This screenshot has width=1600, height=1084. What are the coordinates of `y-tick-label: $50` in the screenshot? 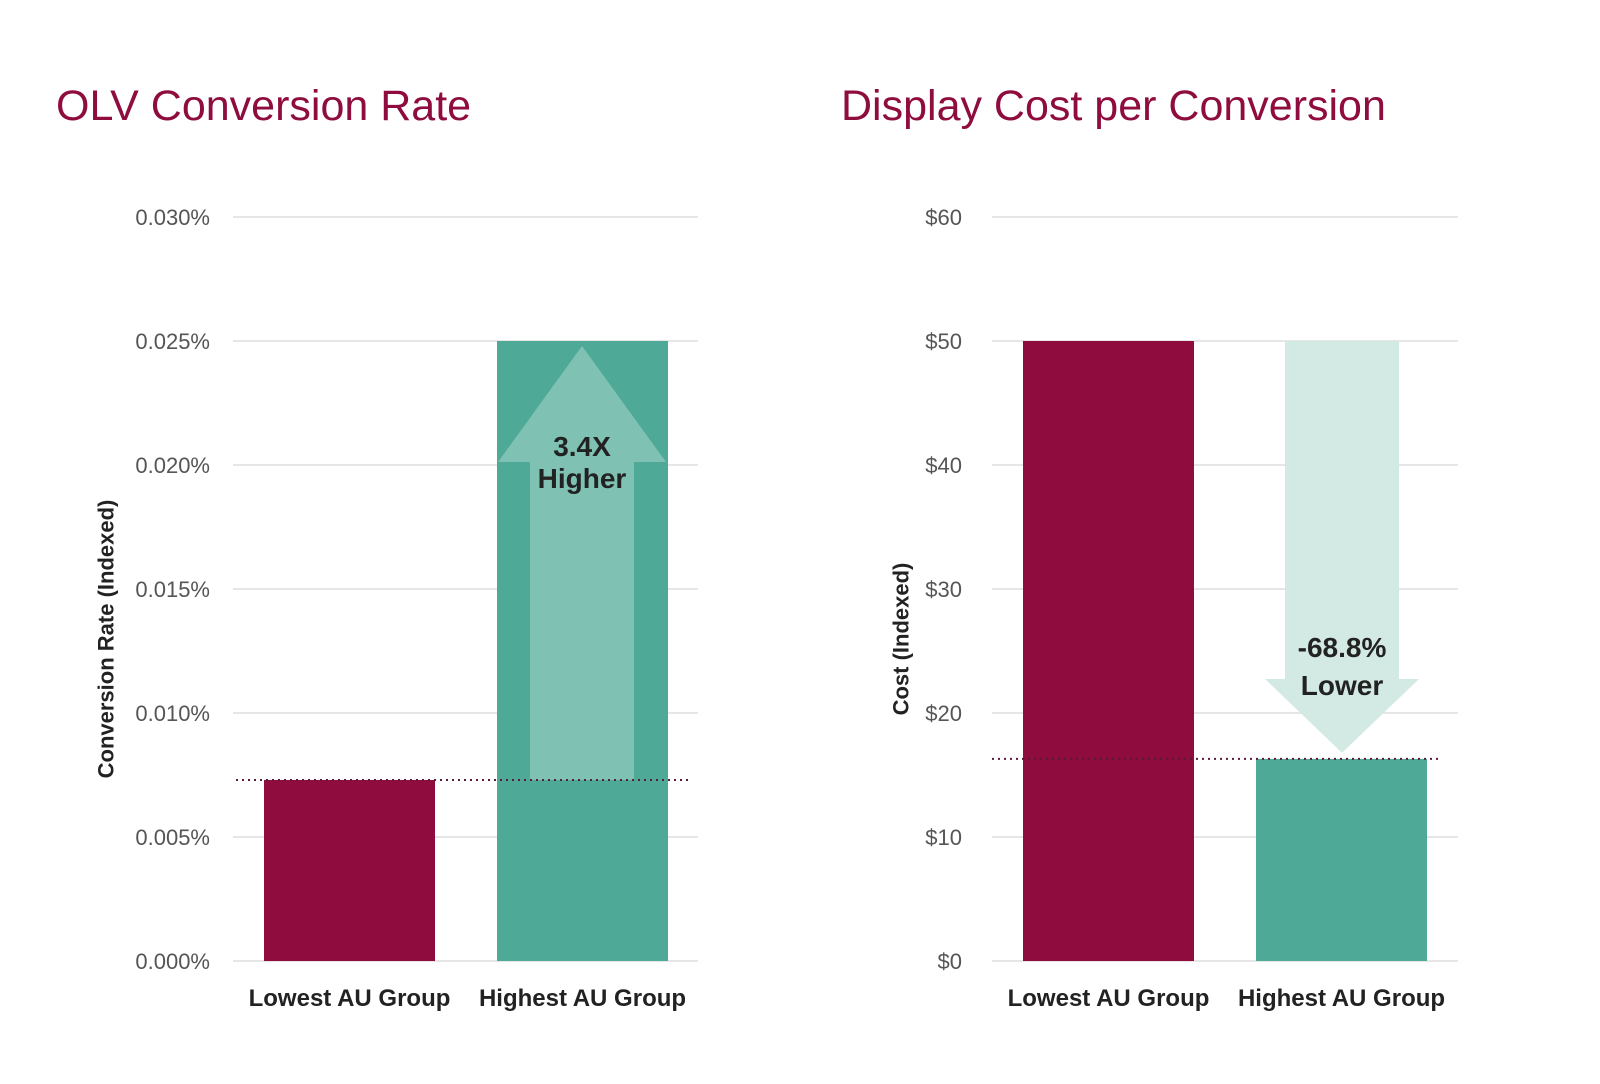 It's located at (943, 341).